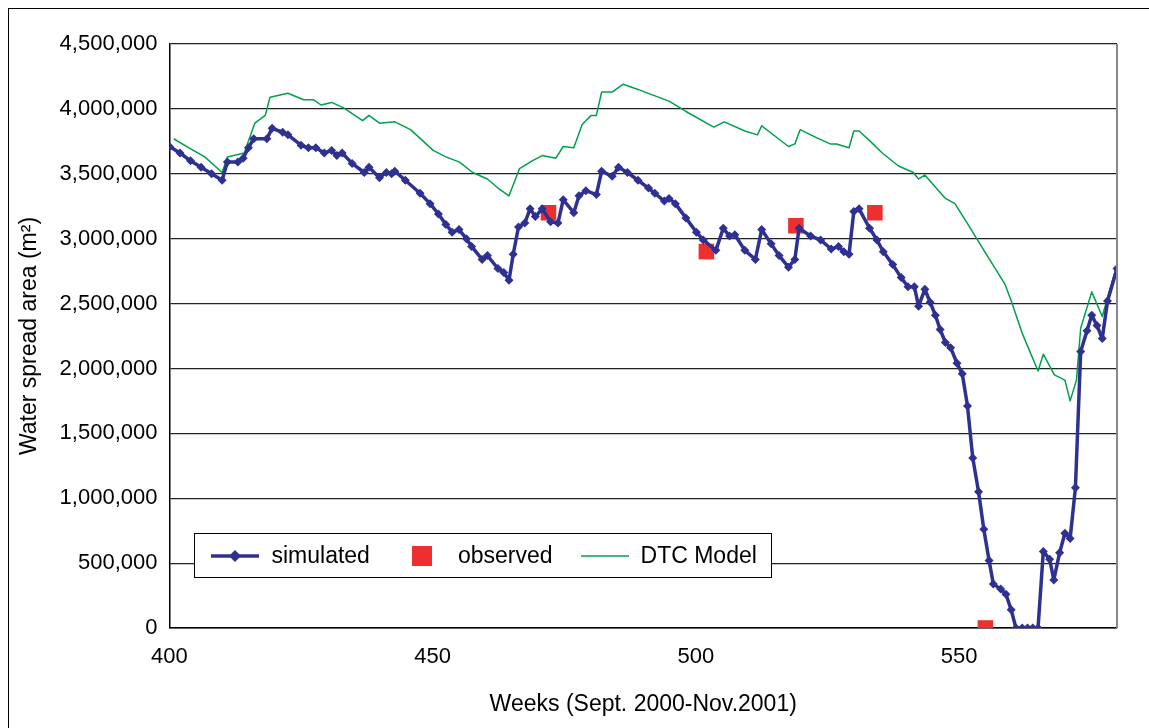 Image resolution: width=1149 pixels, height=728 pixels. I want to click on x-tick-label: 550, so click(959, 656).